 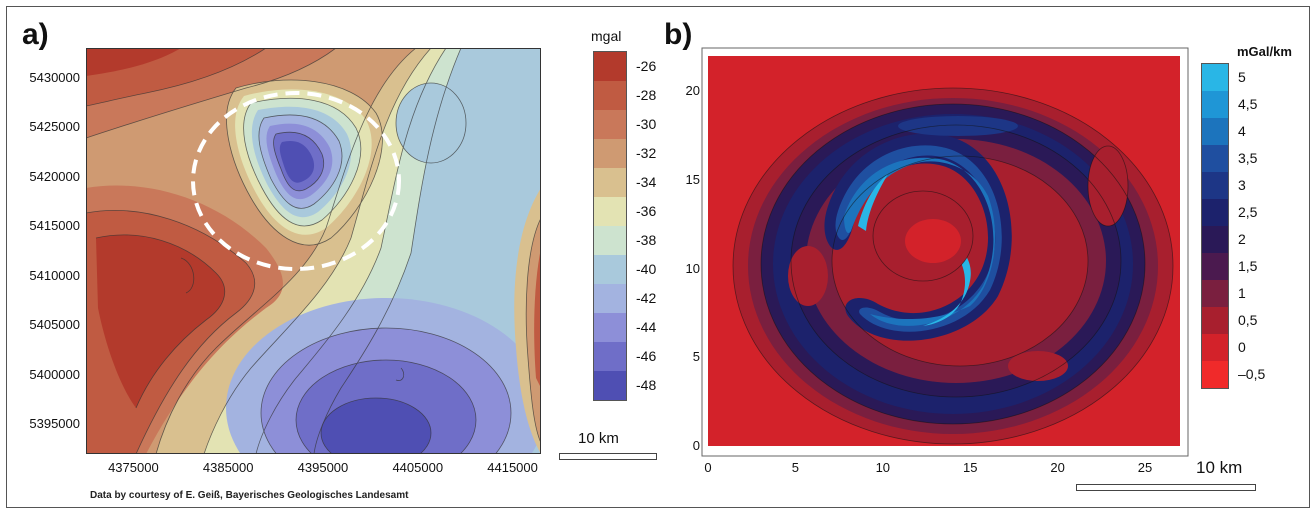 I want to click on plot-b-xtick-label: 20, so click(x=1057, y=467).